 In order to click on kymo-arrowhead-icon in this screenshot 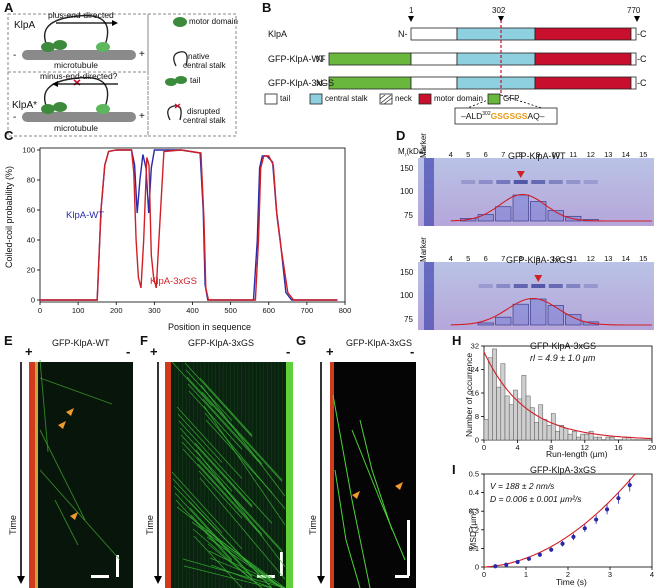, I will do `click(74, 516)`.